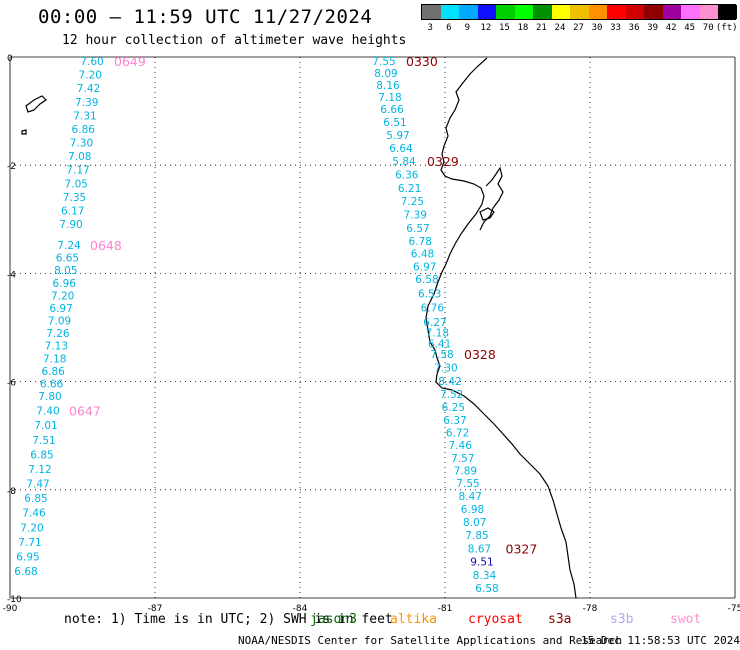 The image size is (740, 650). I want to click on wave-height-value: 6.21, so click(409, 189).